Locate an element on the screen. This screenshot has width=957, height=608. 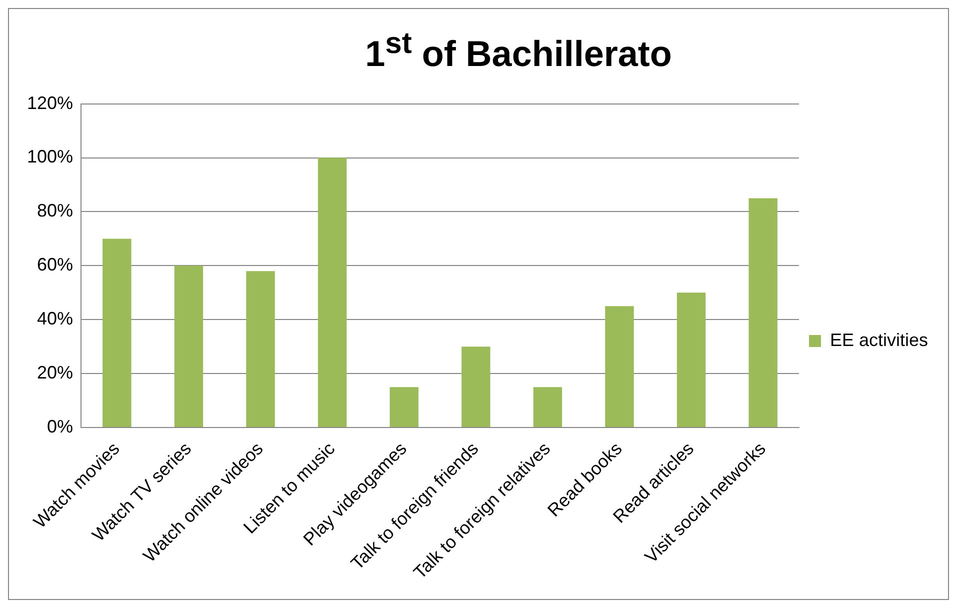
y-tick-label: 20% is located at coordinates (55, 372).